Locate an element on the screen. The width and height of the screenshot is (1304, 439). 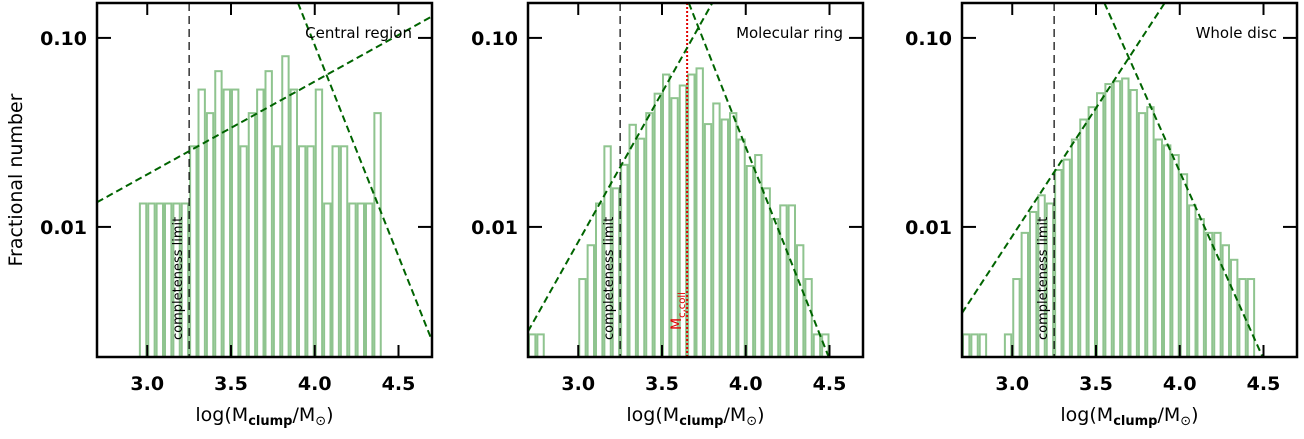
x-axis-label: log(Mclump/M⊙) is located at coordinates (1129, 416).